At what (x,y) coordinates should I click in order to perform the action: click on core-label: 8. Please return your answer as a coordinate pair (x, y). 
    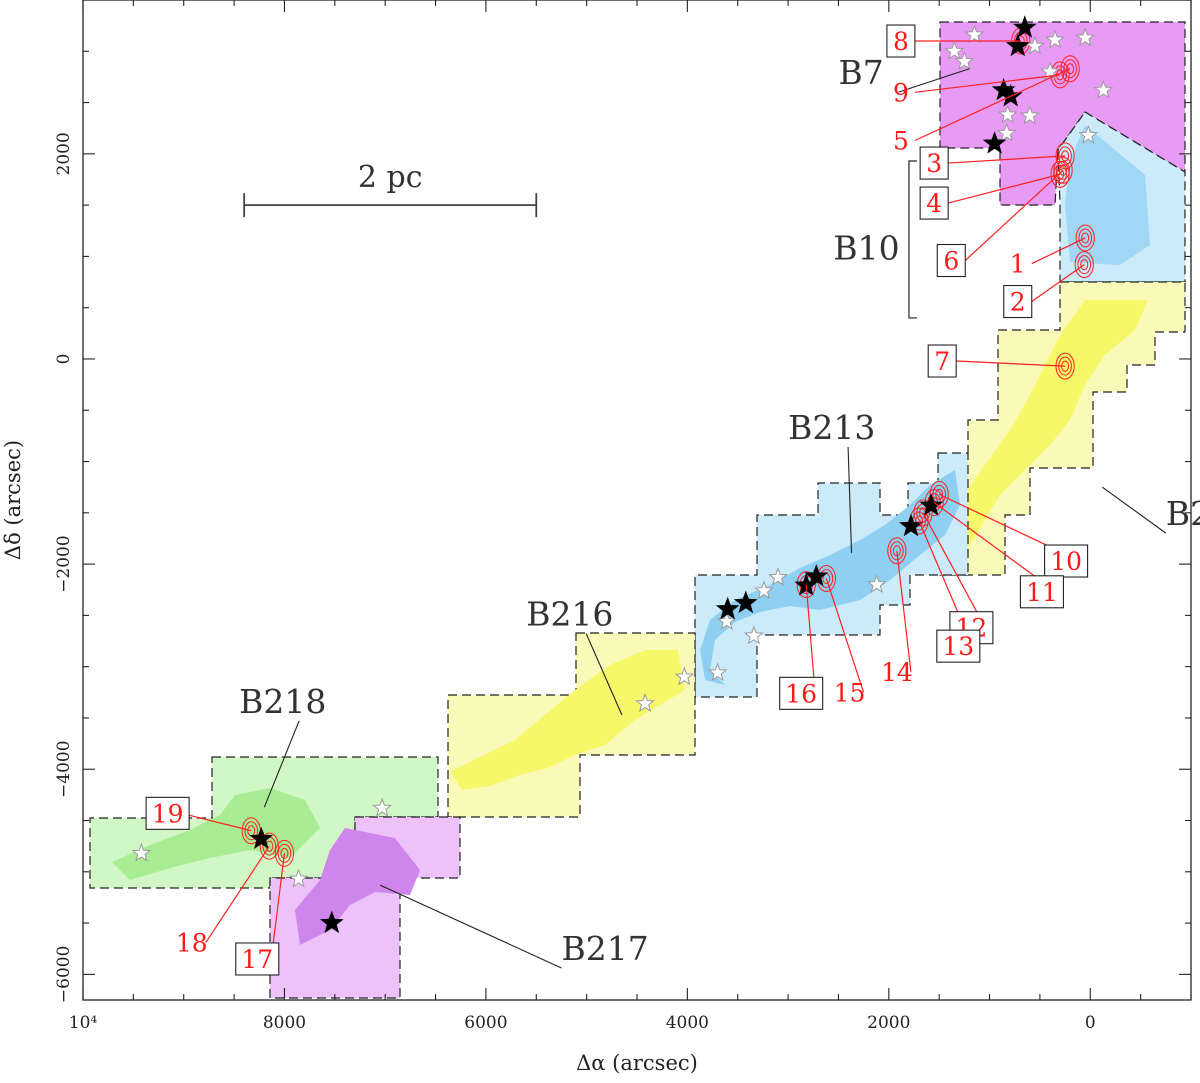
    Looking at the image, I should click on (901, 41).